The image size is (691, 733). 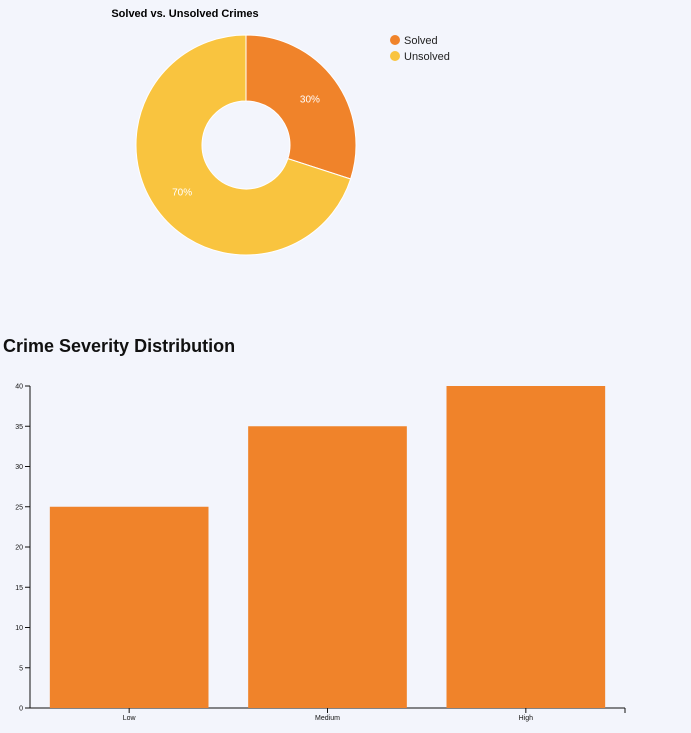 What do you see at coordinates (19, 548) in the screenshot?
I see `y-tick-label: 20` at bounding box center [19, 548].